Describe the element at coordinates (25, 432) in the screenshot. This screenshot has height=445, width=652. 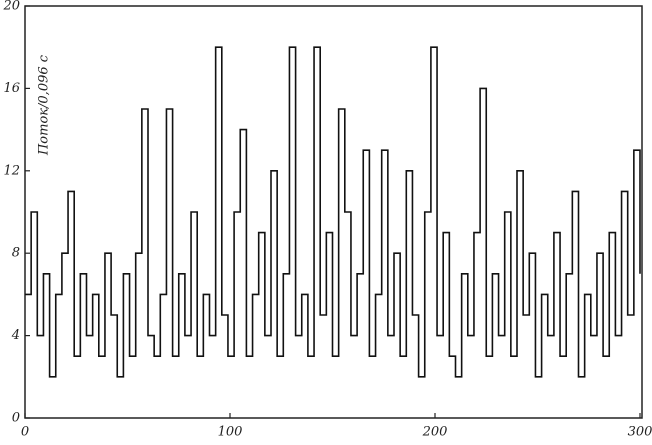
I see `x-tick-label: 0` at that location.